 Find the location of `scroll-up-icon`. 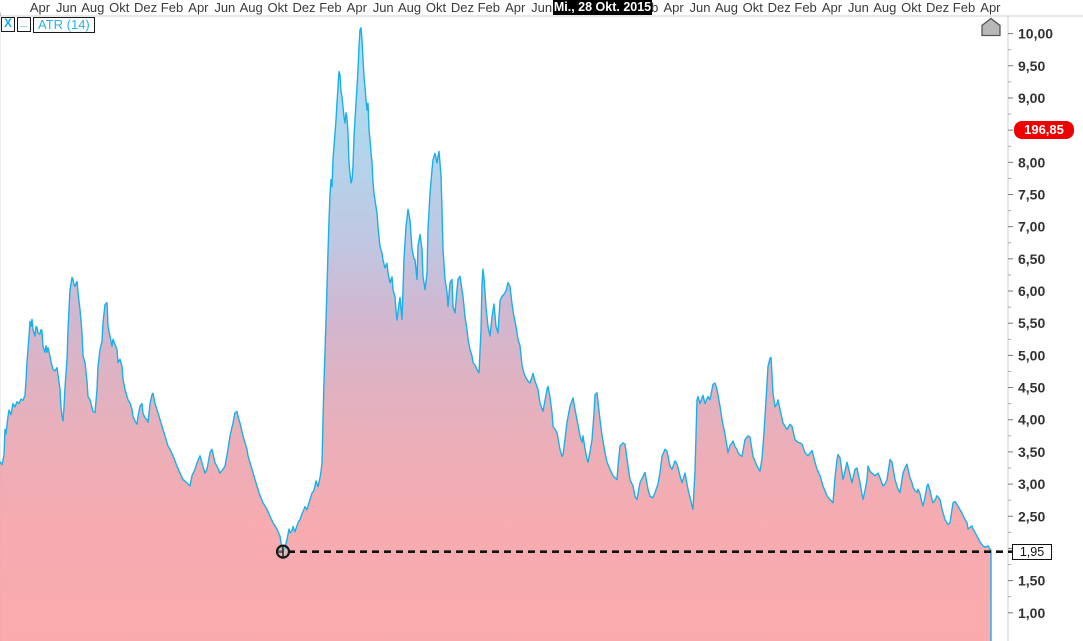

scroll-up-icon is located at coordinates (991, 27).